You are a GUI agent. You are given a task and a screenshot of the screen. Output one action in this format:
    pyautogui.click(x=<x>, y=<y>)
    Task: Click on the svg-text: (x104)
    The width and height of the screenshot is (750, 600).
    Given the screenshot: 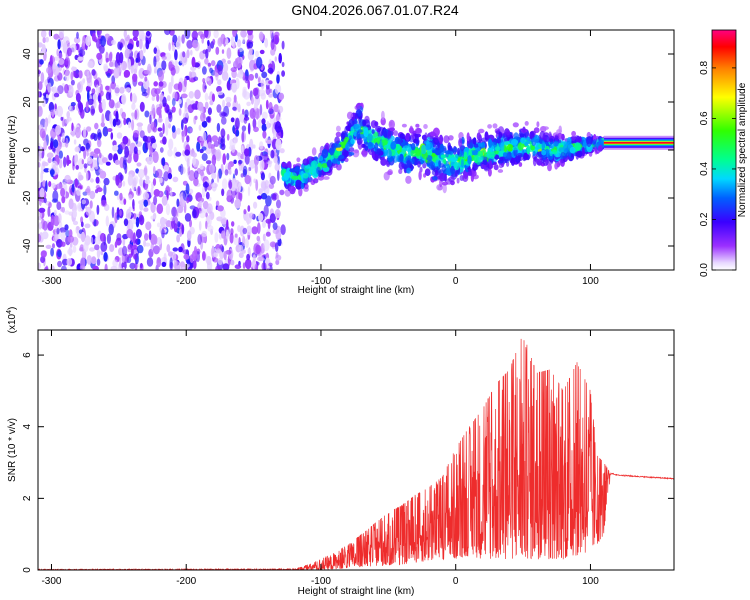 What is the action you would take?
    pyautogui.click(x=12, y=320)
    